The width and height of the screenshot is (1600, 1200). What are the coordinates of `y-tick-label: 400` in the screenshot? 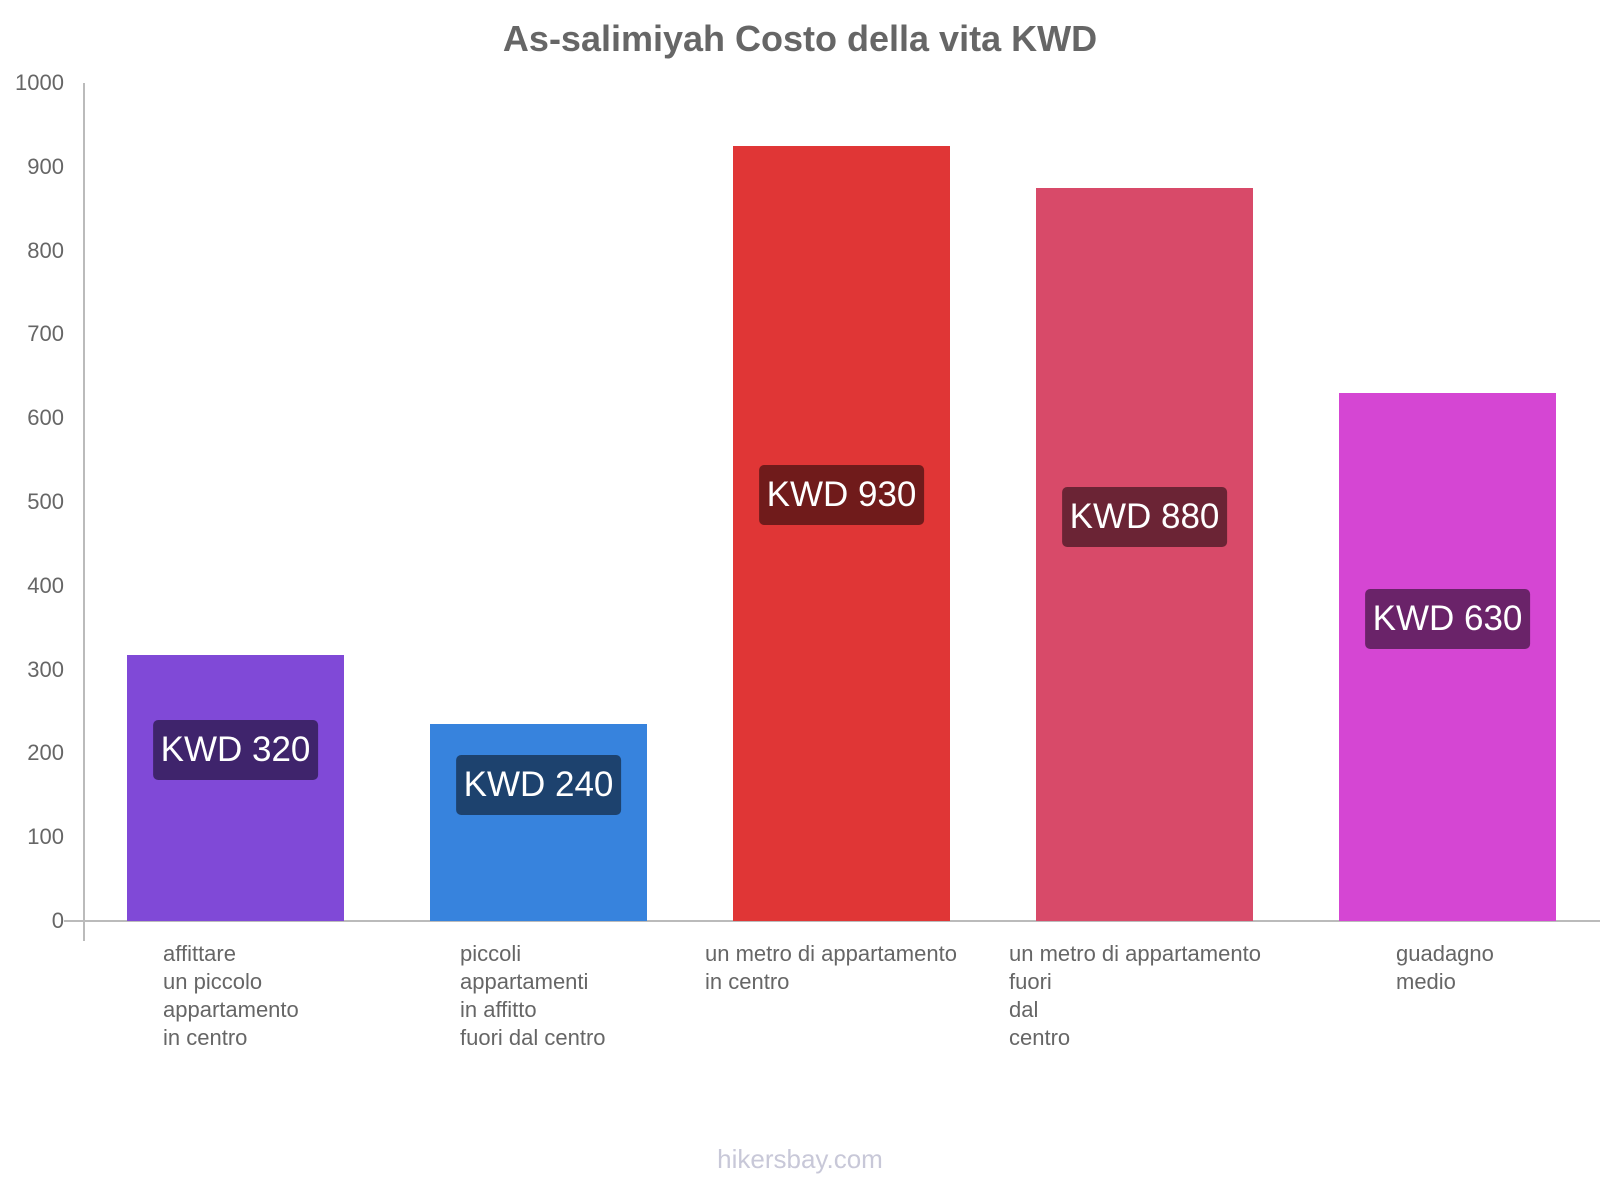 It's located at (45, 585).